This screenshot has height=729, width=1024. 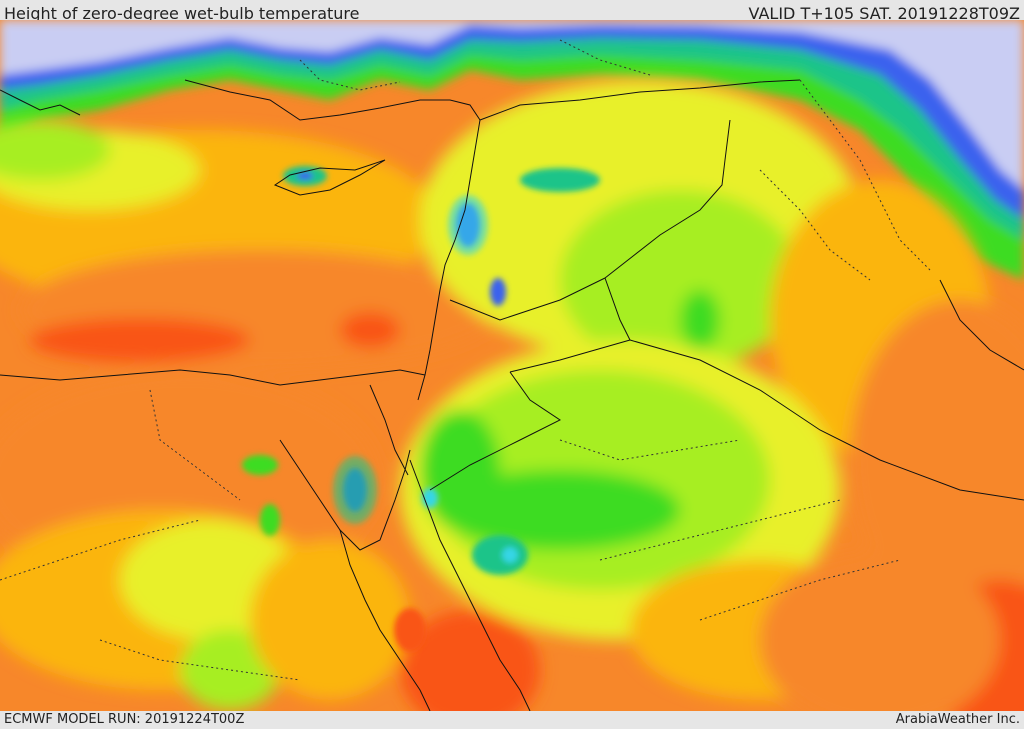 I want to click on spot-cyprus-blue, so click(x=305, y=176).